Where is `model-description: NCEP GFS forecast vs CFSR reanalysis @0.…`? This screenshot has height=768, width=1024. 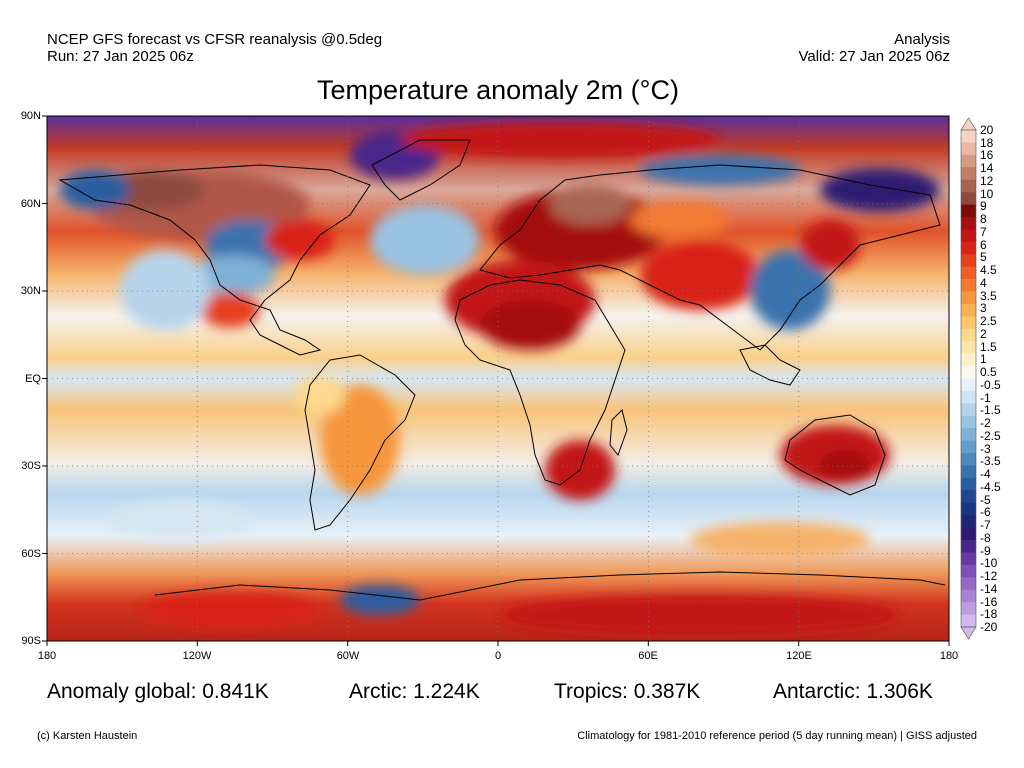 model-description: NCEP GFS forecast vs CFSR reanalysis @0.… is located at coordinates (215, 39).